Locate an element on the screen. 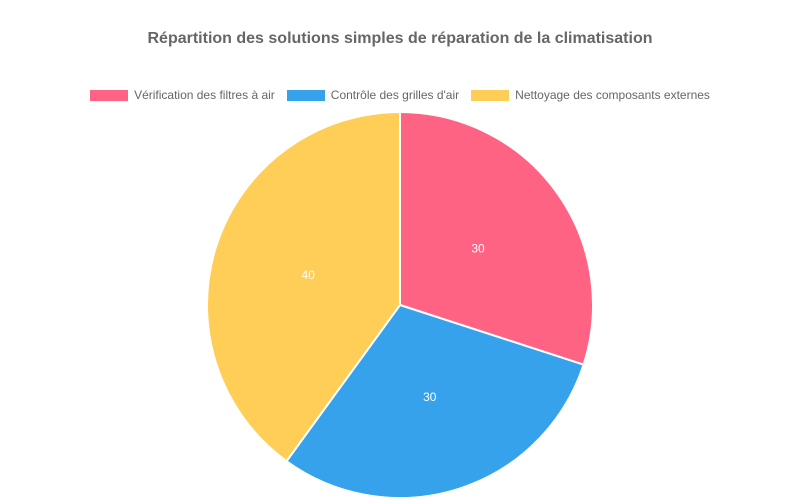 This screenshot has height=500, width=800. pie-slice-grilles is located at coordinates (435, 401).